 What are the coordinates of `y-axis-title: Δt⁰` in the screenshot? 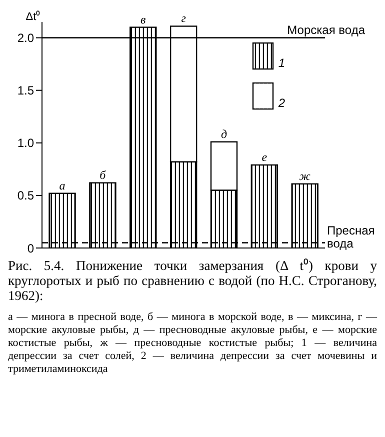 It's located at (33, 16).